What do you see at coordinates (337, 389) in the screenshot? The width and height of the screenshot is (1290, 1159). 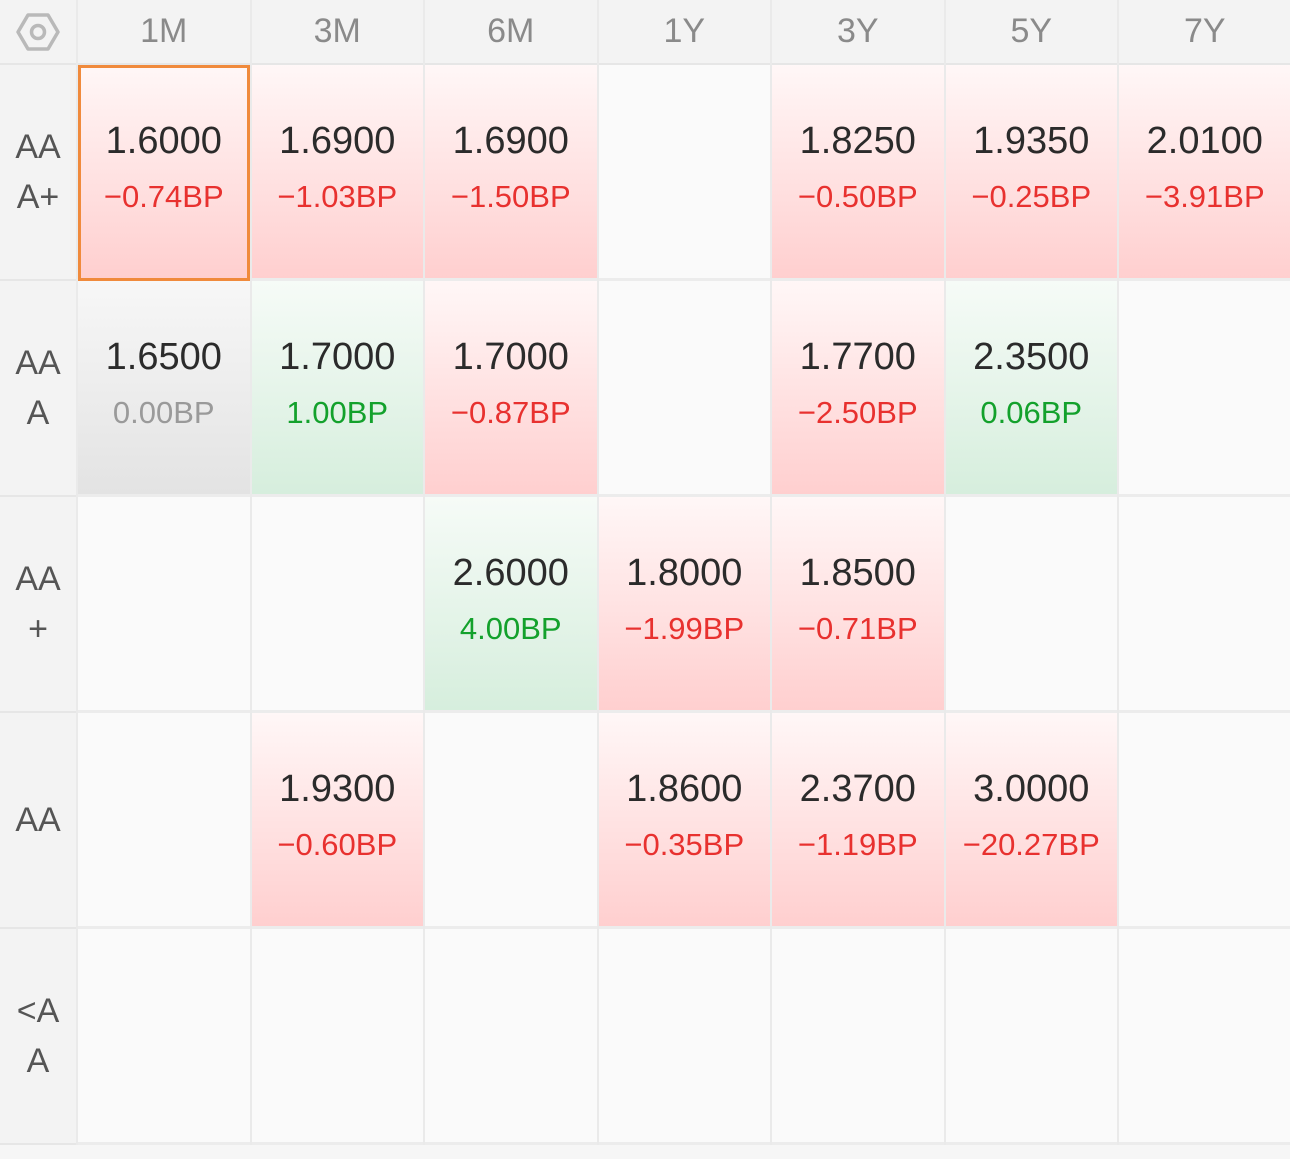 I see `quote-cell: 1.7000 1.00BP` at bounding box center [337, 389].